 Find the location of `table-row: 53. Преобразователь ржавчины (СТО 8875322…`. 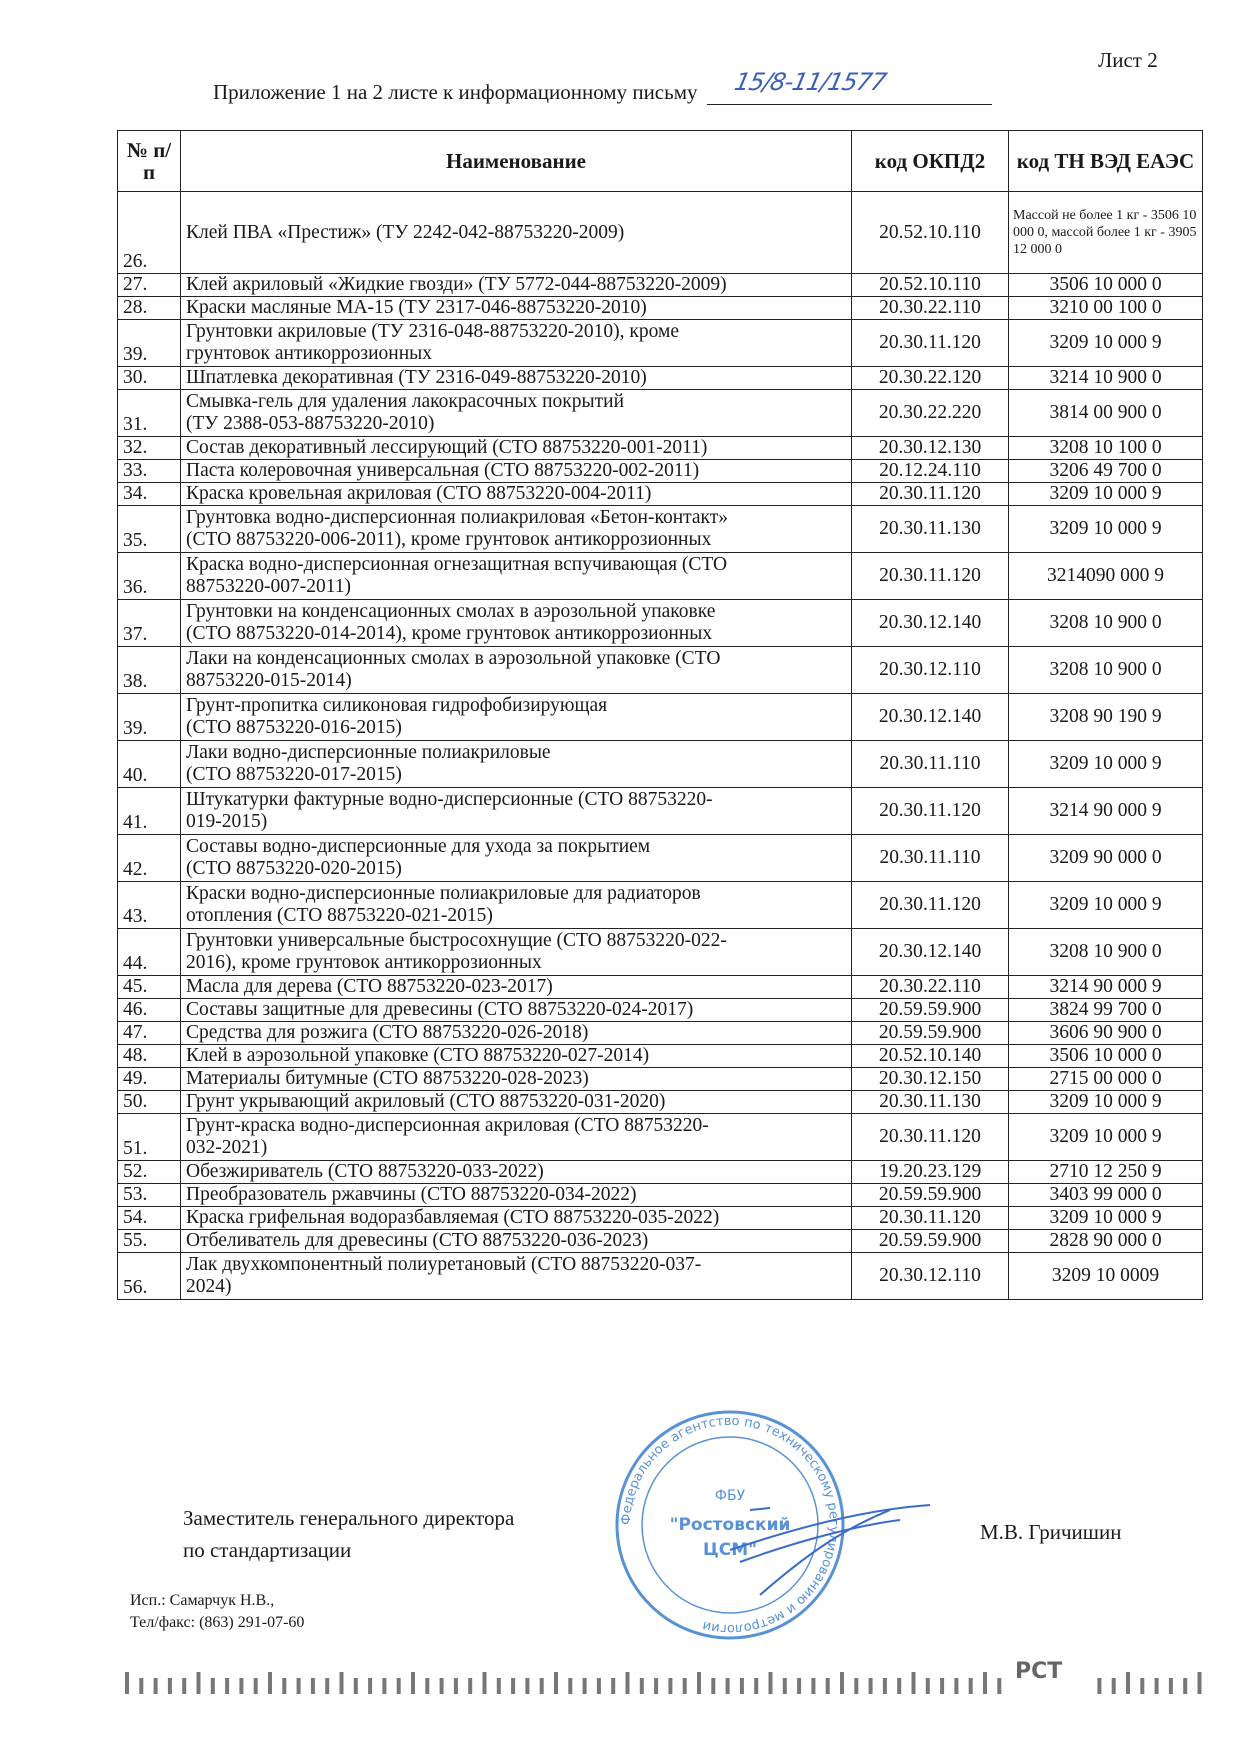

table-row: 53. Преобразователь ржавчины (СТО 8875322… is located at coordinates (660, 1195).